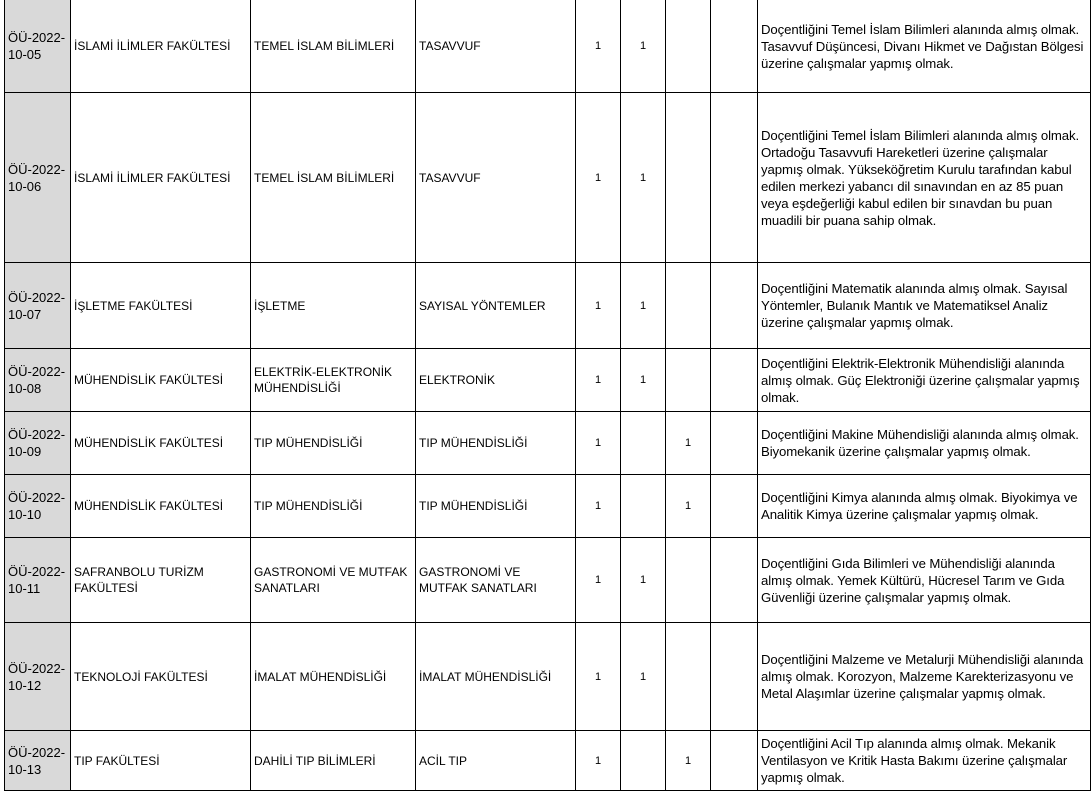 This screenshot has width=1092, height=794. Describe the element at coordinates (495, 760) in the screenshot. I see `program: ACİL TIP` at that location.